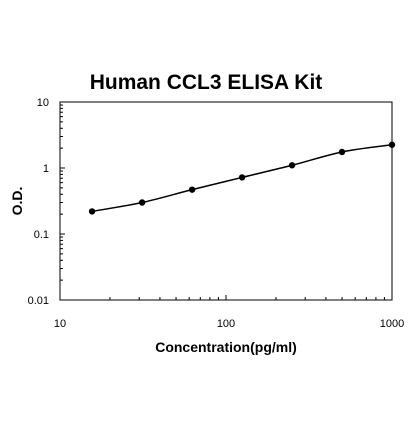  What do you see at coordinates (226, 324) in the screenshot?
I see `x-tick-label: 100` at bounding box center [226, 324].